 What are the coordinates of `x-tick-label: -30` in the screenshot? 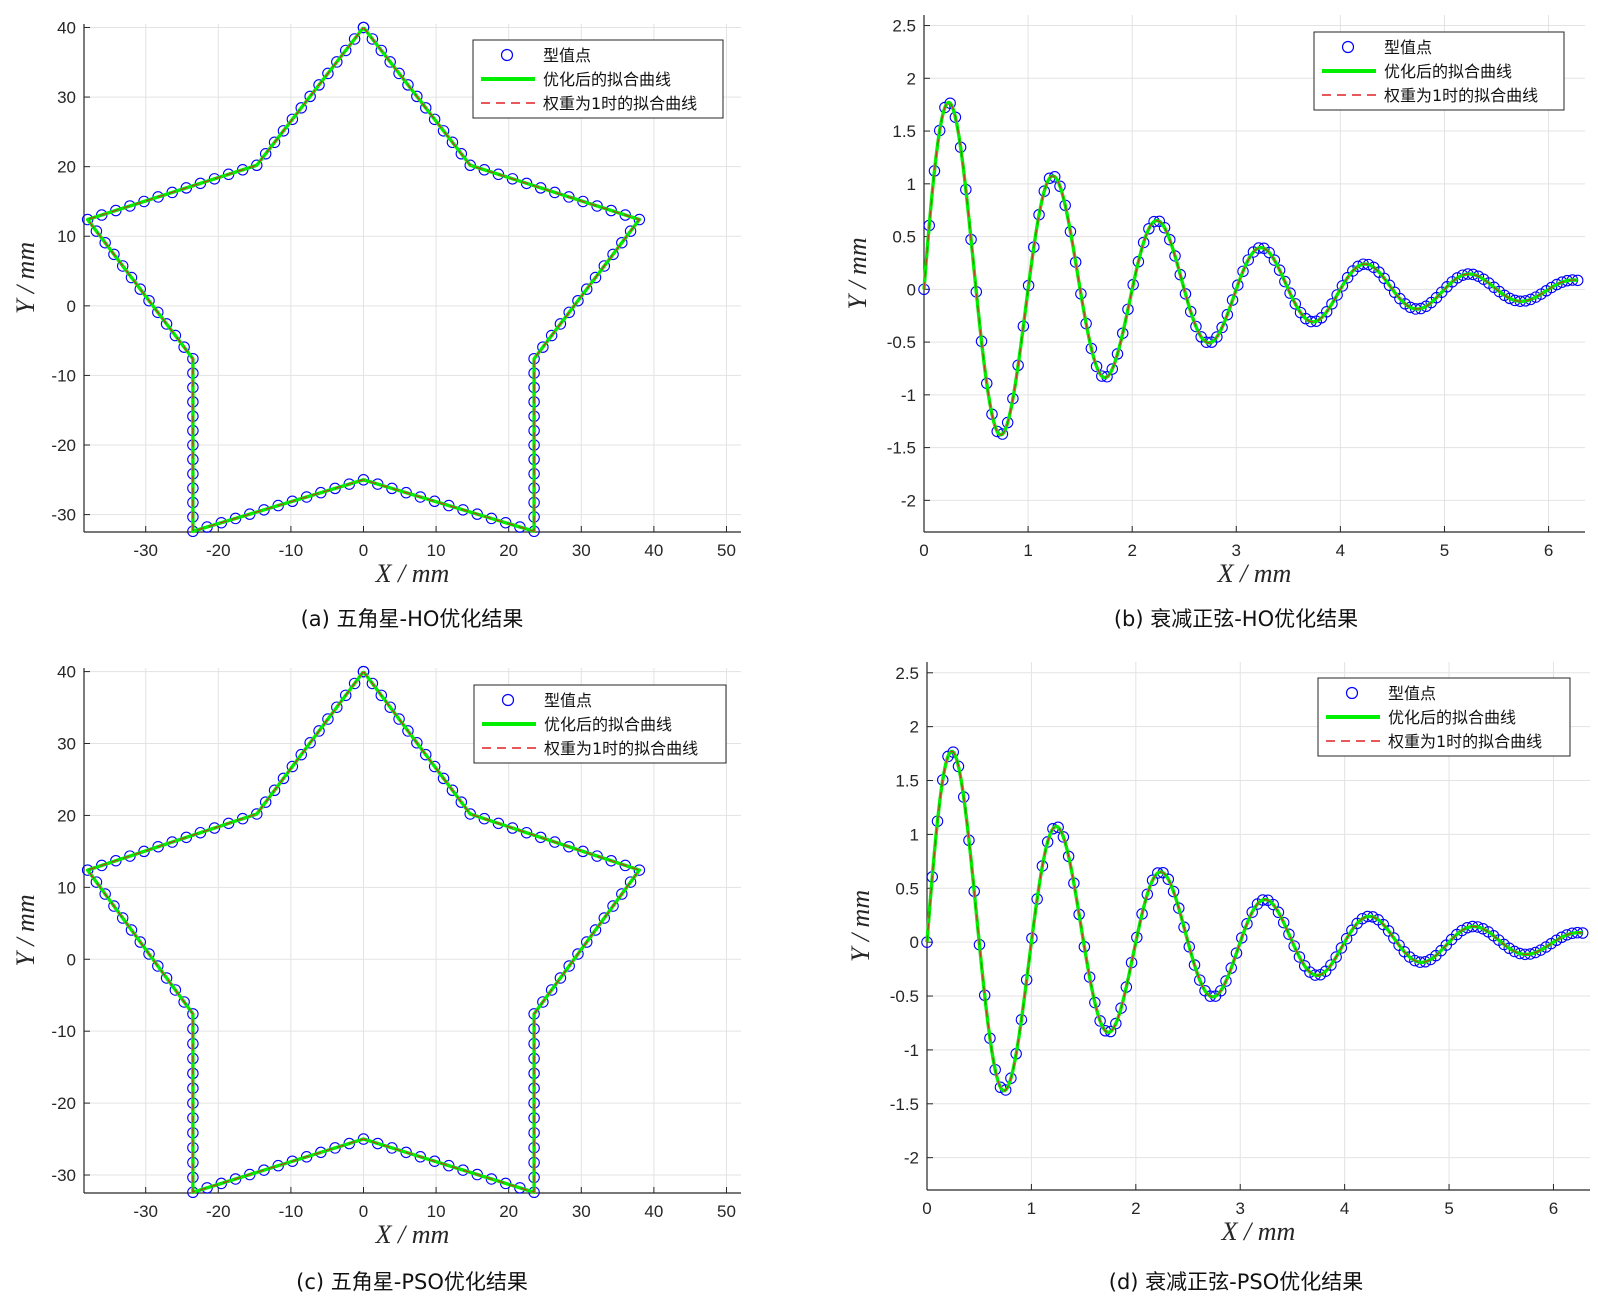 It's located at (145, 1211).